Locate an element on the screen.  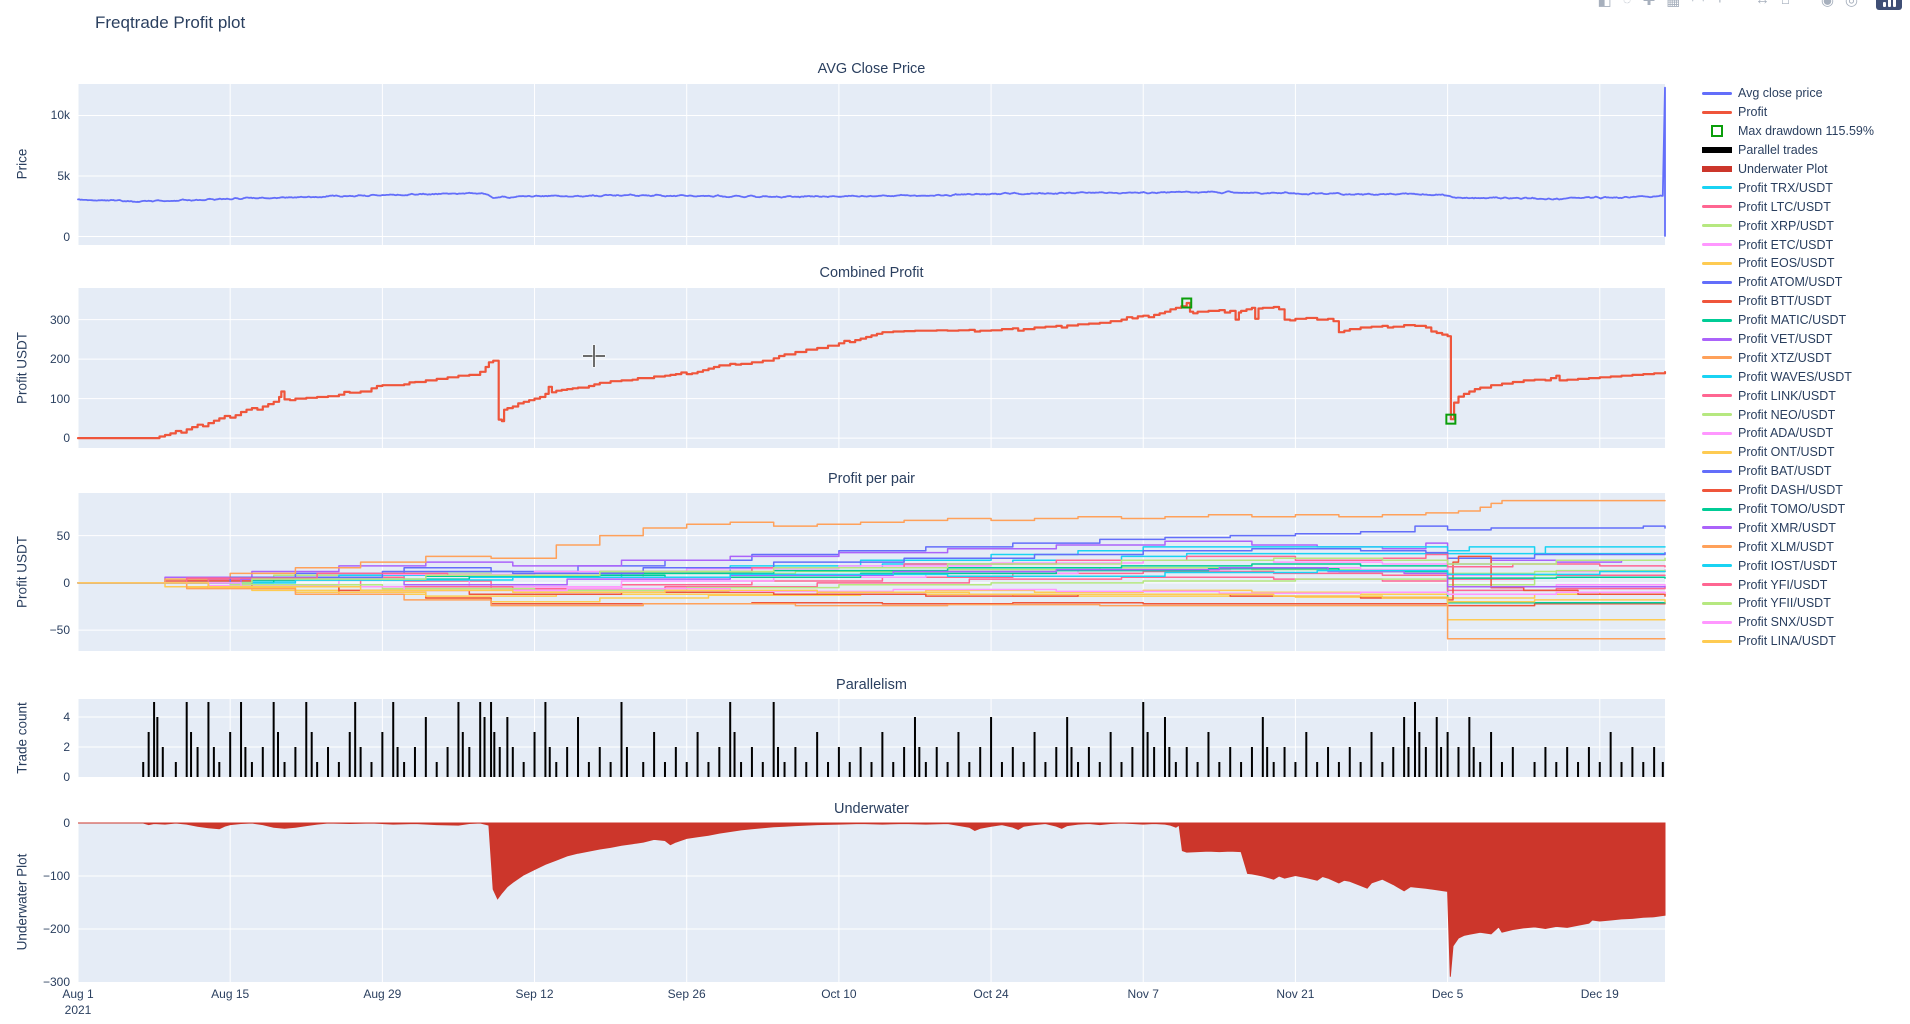
zoom-icon: ◌ is located at coordinates (1627, 4).